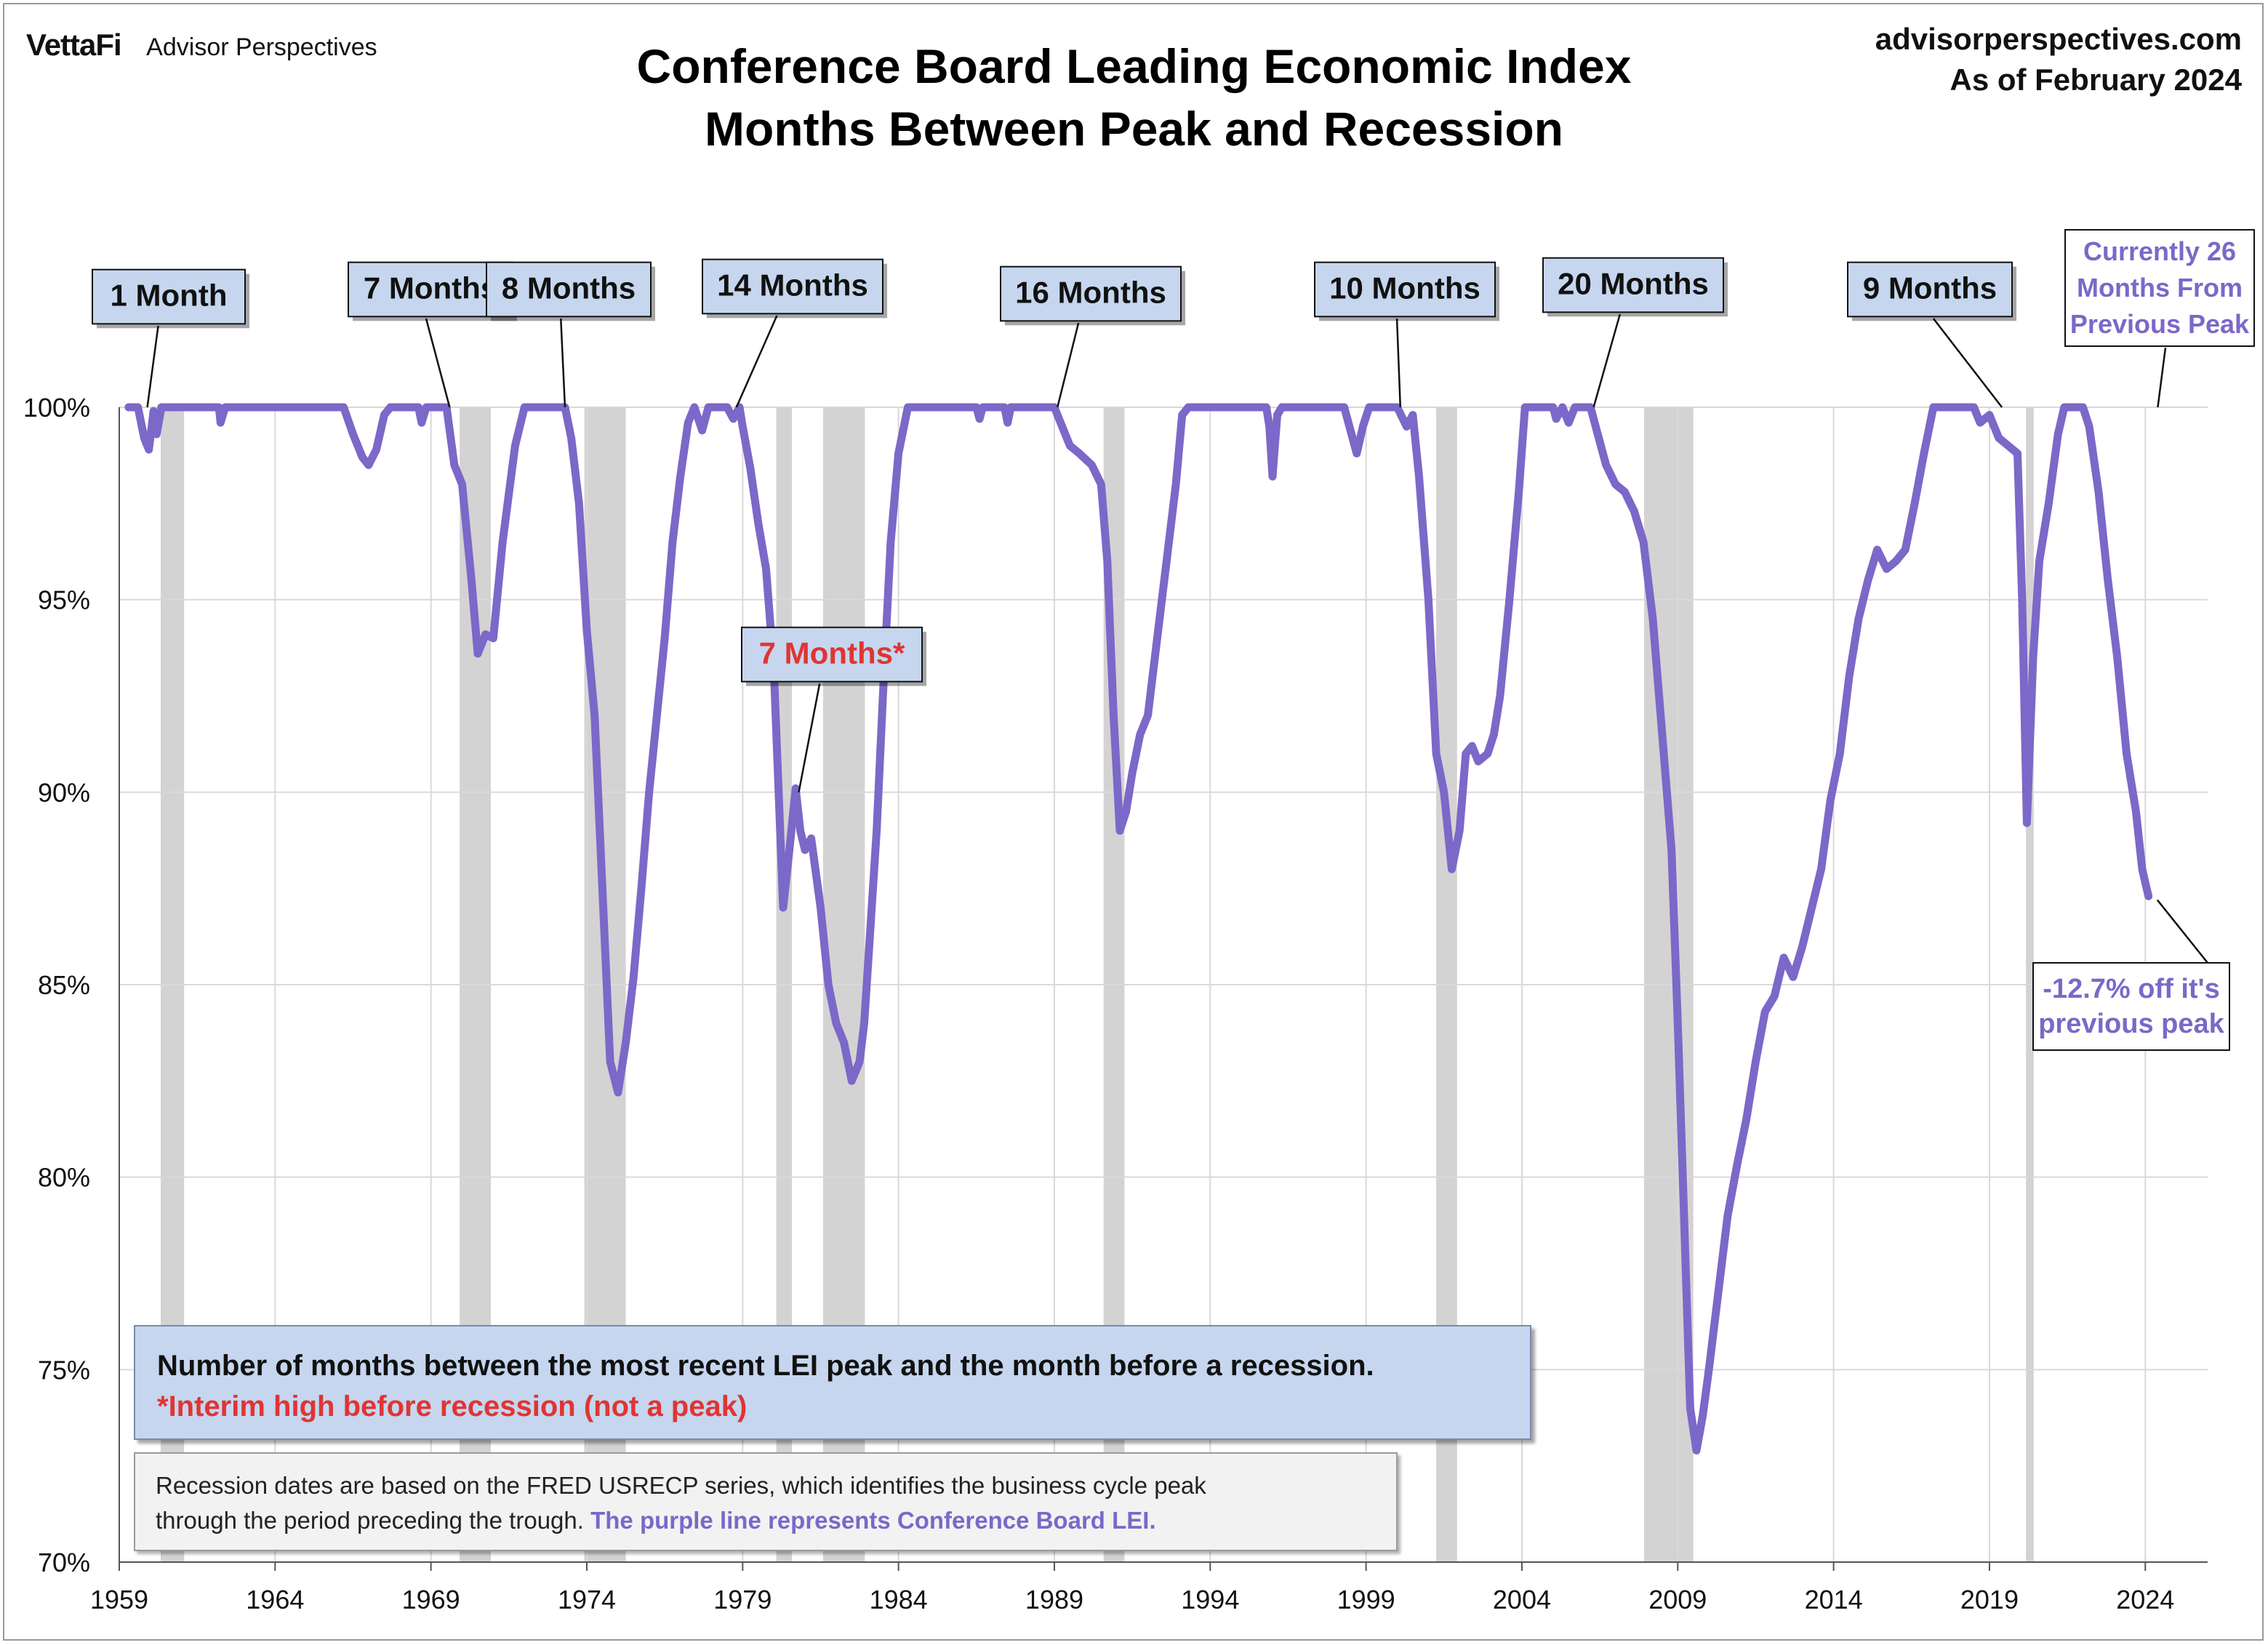  I want to click on x-tick-label: 2019, so click(1989, 1599).